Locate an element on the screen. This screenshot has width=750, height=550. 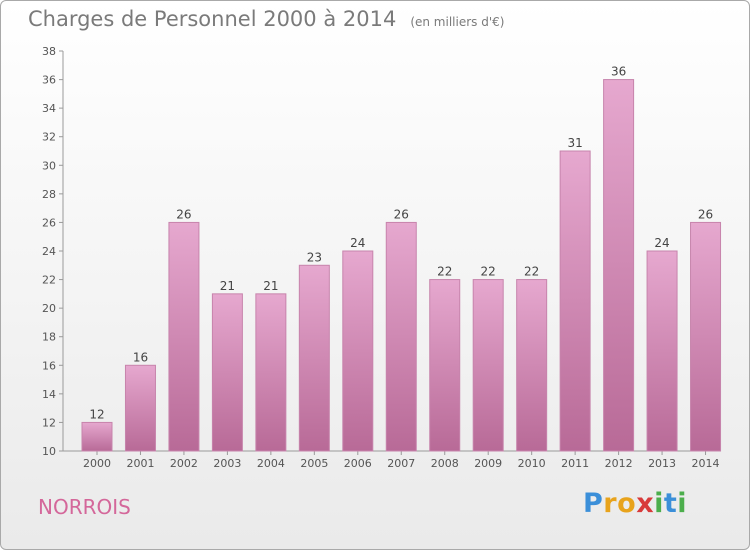
bar-2005 is located at coordinates (314, 358).